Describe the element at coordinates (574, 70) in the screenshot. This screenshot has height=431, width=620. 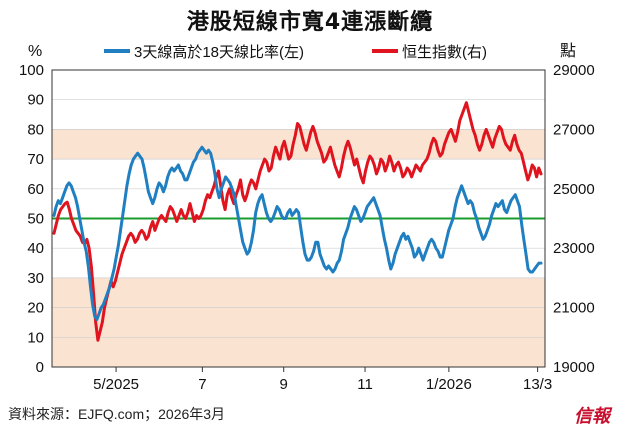
I see `right-tick-label: 29000` at that location.